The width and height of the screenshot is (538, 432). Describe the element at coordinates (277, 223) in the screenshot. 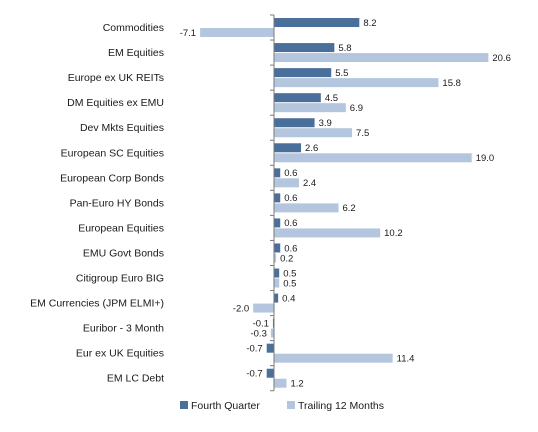

I see `bar-fourth-quarter-european-equities` at that location.